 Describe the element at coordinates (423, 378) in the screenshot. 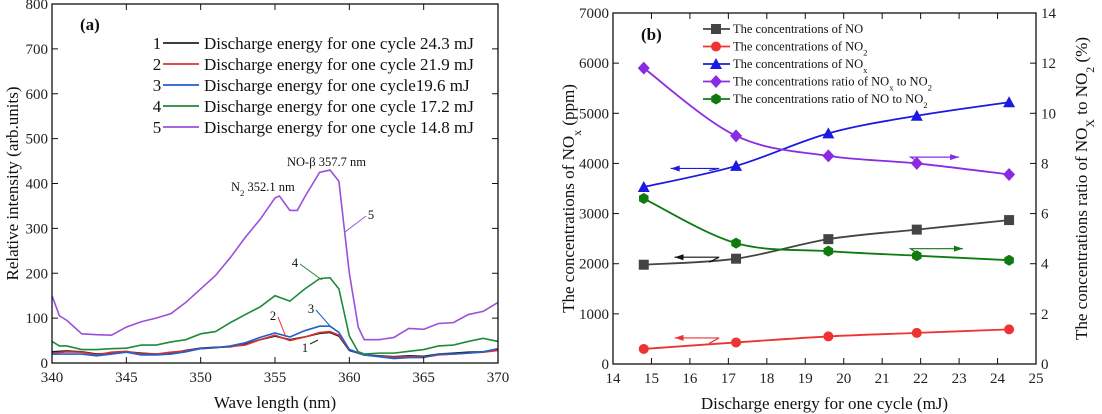

I see `x-tick-label: 365` at that location.